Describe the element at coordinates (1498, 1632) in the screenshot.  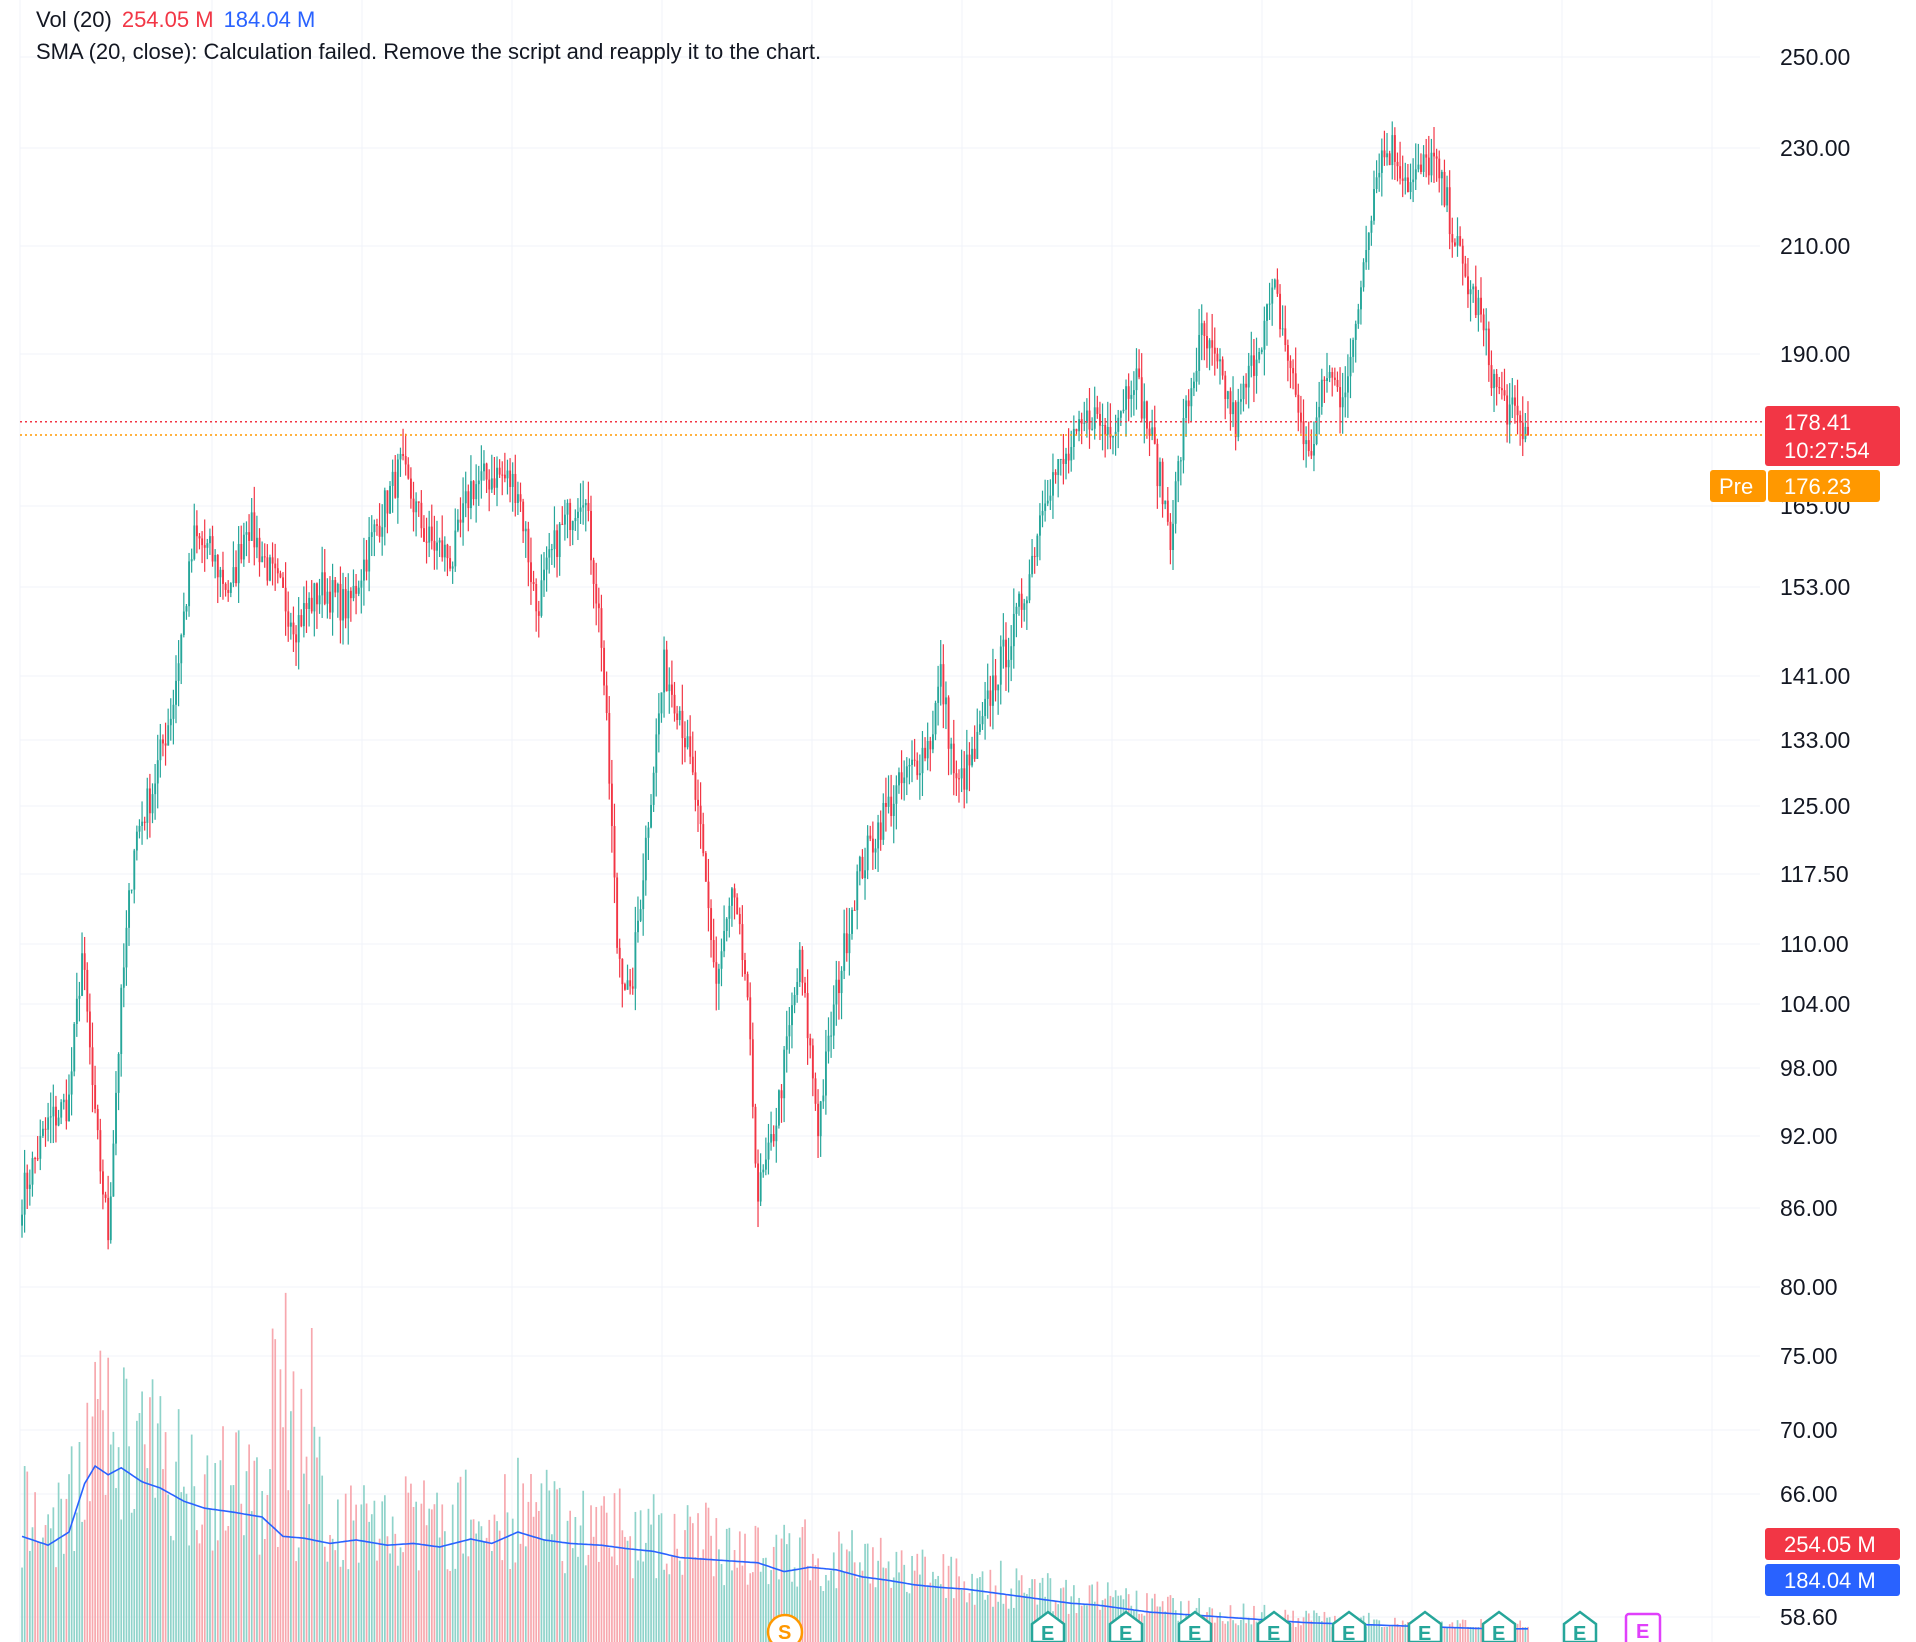
I see `earnings-event-label: E` at that location.